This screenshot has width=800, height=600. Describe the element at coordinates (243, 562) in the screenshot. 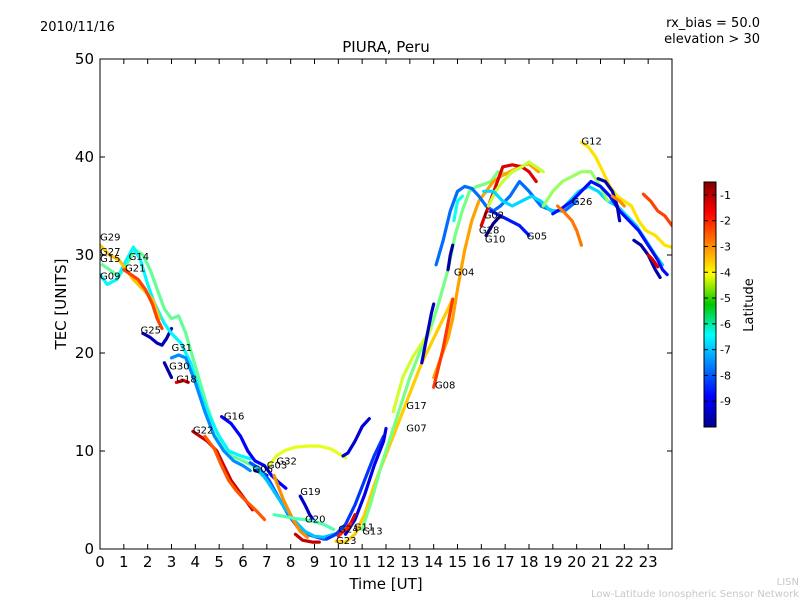

I see `x-tick-label: 6` at that location.